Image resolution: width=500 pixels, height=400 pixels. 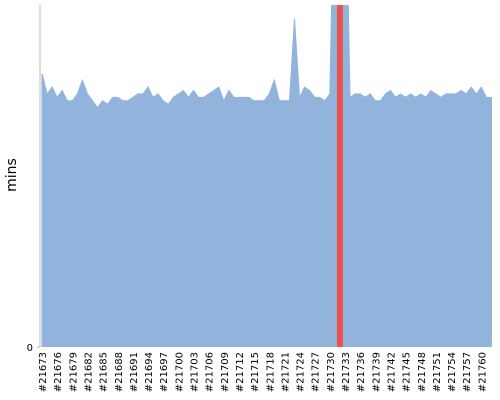 What do you see at coordinates (467, 372) in the screenshot?
I see `x-tick-label: #21757` at bounding box center [467, 372].